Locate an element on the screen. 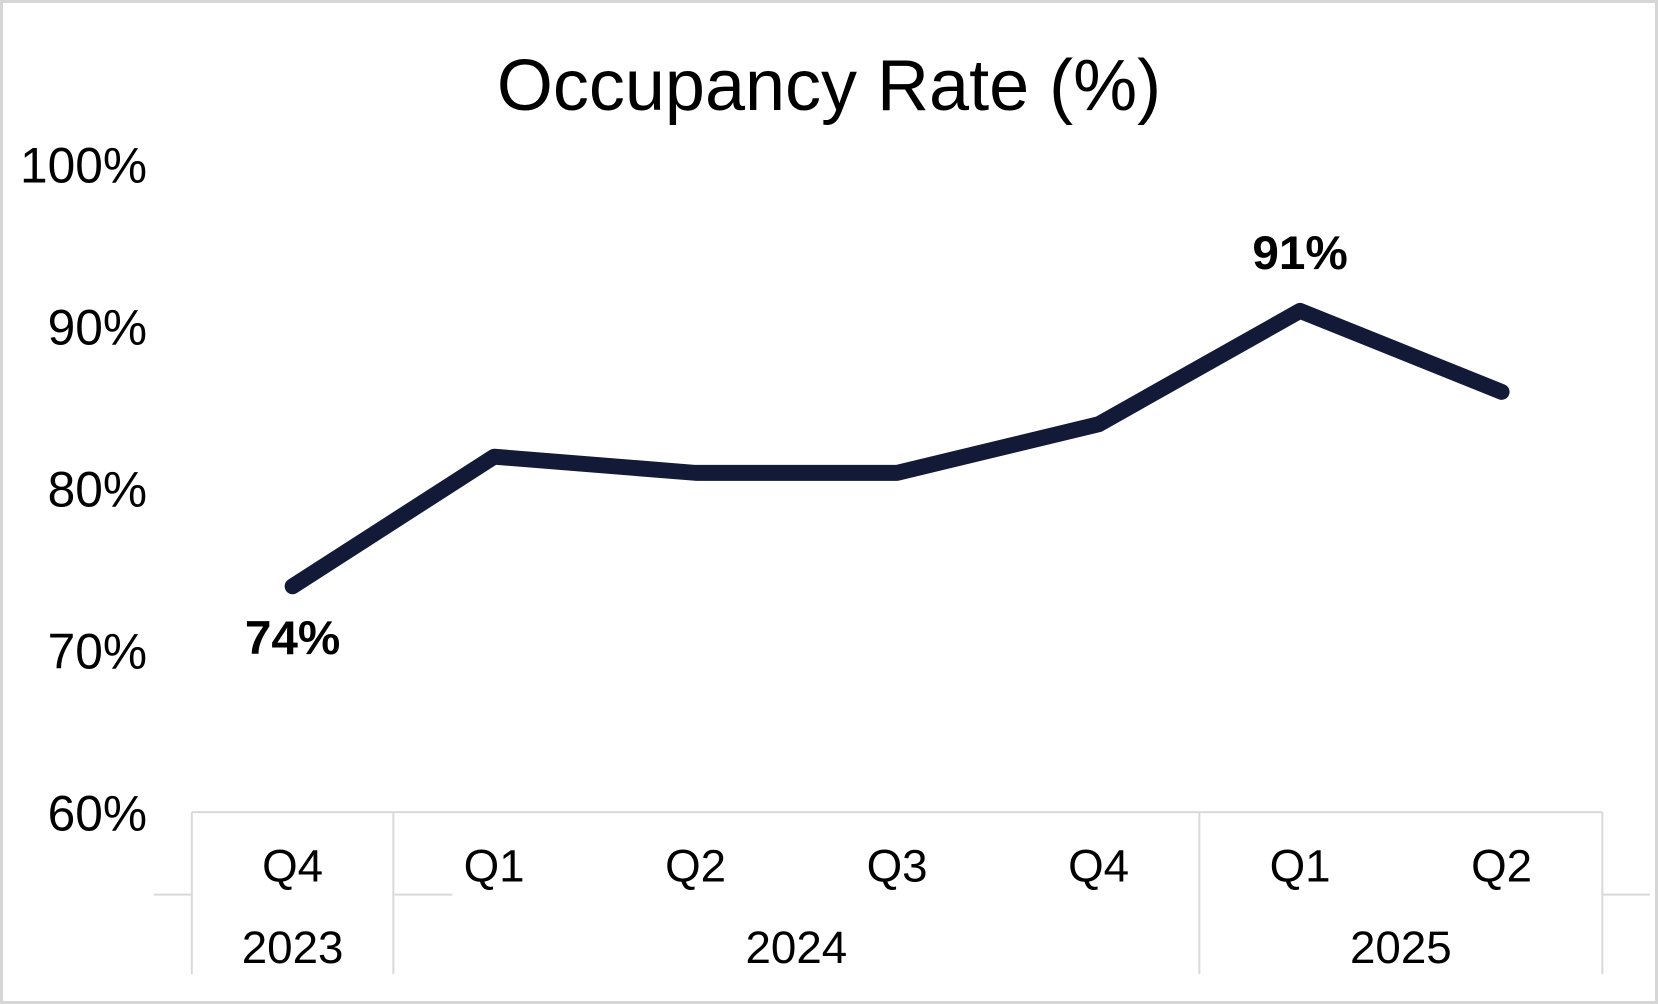 Image resolution: width=1658 pixels, height=1004 pixels. x-axis-year-label: 2025 is located at coordinates (1401, 947).